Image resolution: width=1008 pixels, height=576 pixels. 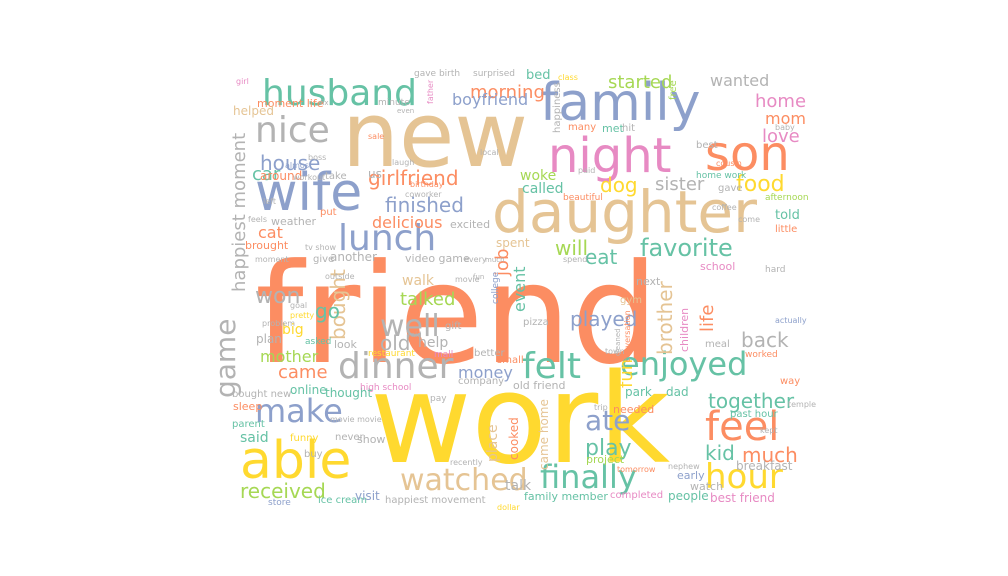 What do you see at coordinates (543, 189) in the screenshot?
I see `word-called: called` at bounding box center [543, 189].